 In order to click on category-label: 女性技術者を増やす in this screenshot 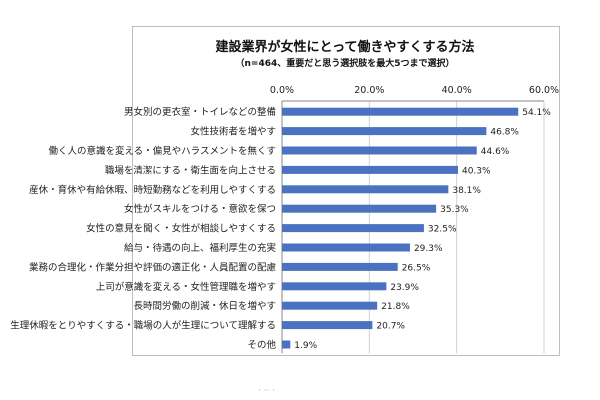, I will do `click(233, 132)`.